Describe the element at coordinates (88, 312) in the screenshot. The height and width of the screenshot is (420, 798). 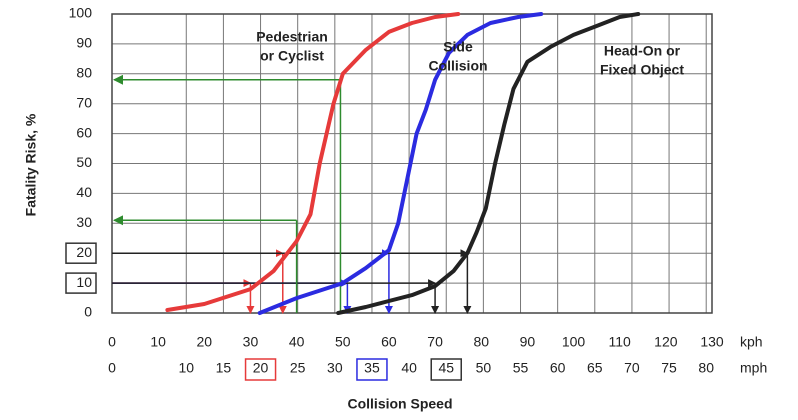
I see `y-tick-label: 0` at that location.